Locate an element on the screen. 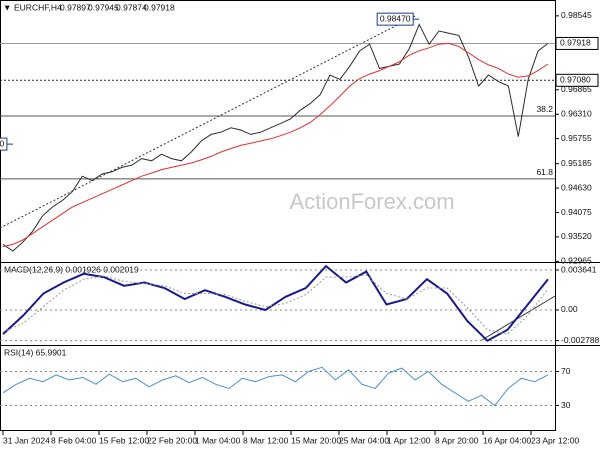  current-price-label: 0.97918 is located at coordinates (575, 43).